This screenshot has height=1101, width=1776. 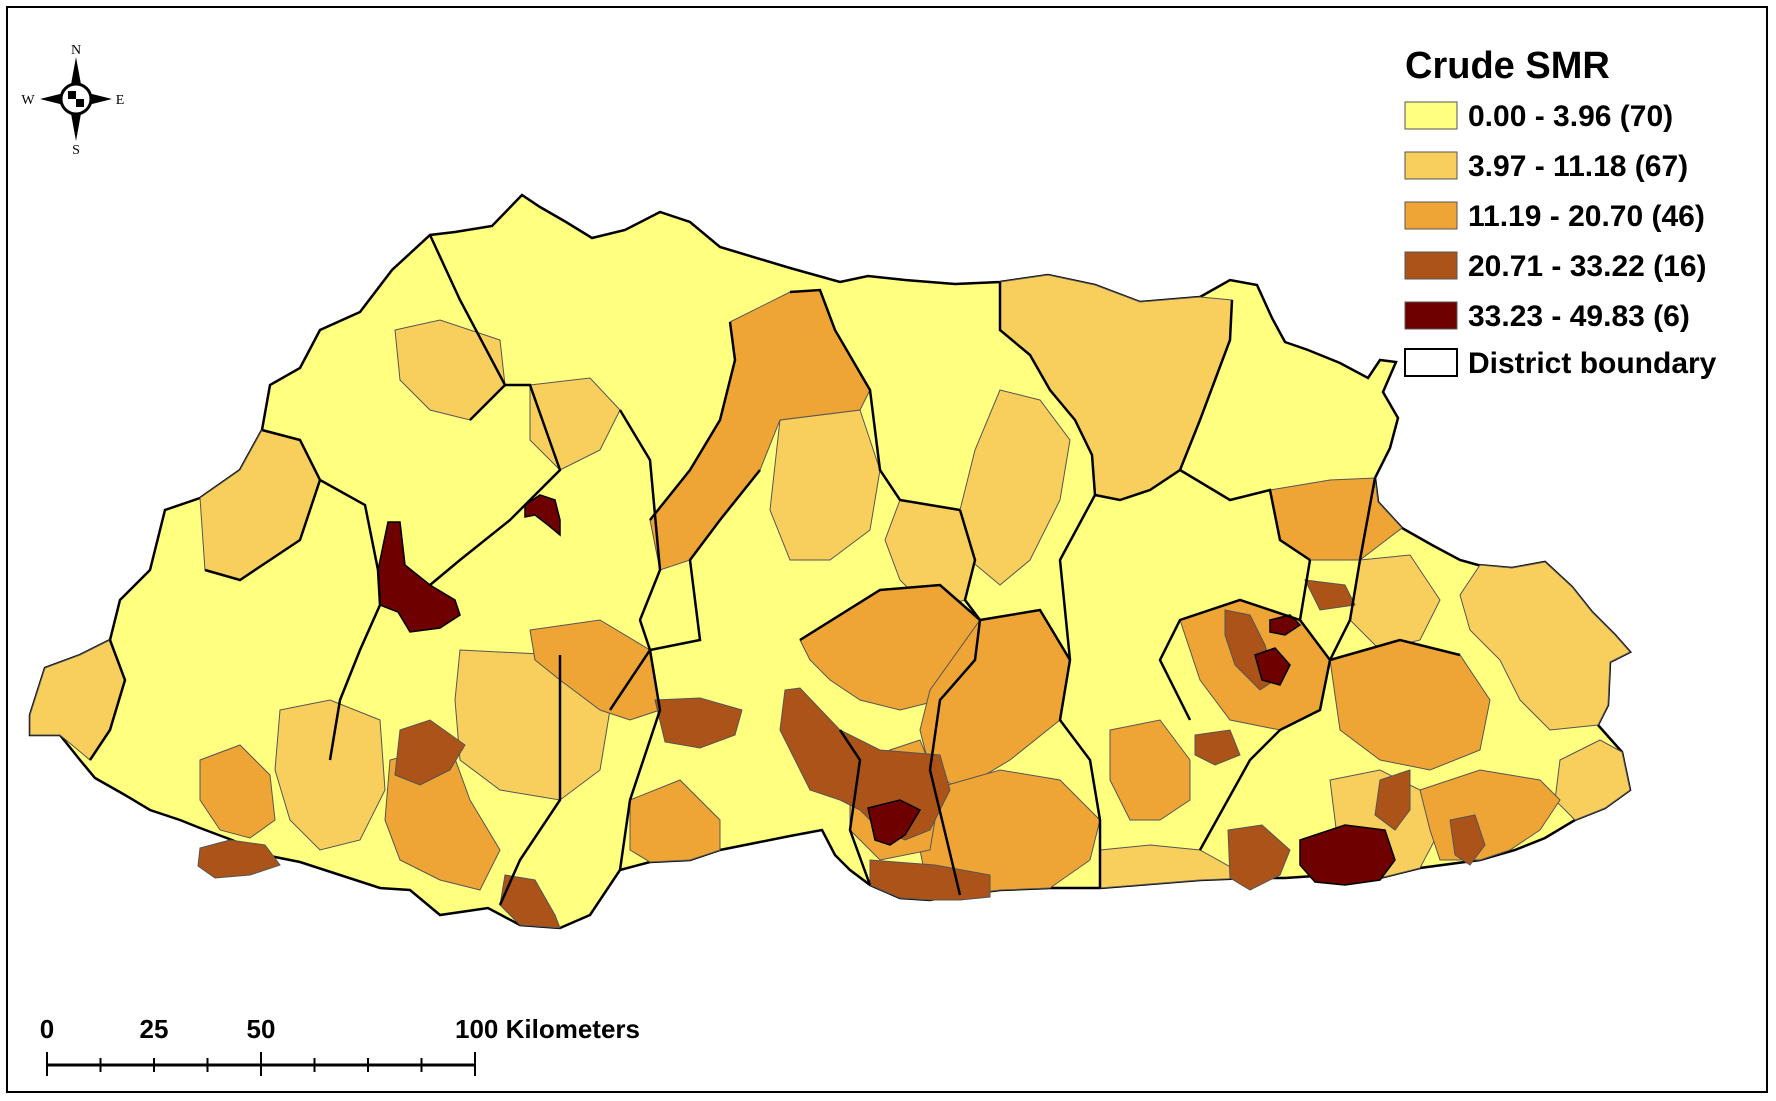 What do you see at coordinates (120, 100) in the screenshot?
I see `compass-label-e: E` at bounding box center [120, 100].